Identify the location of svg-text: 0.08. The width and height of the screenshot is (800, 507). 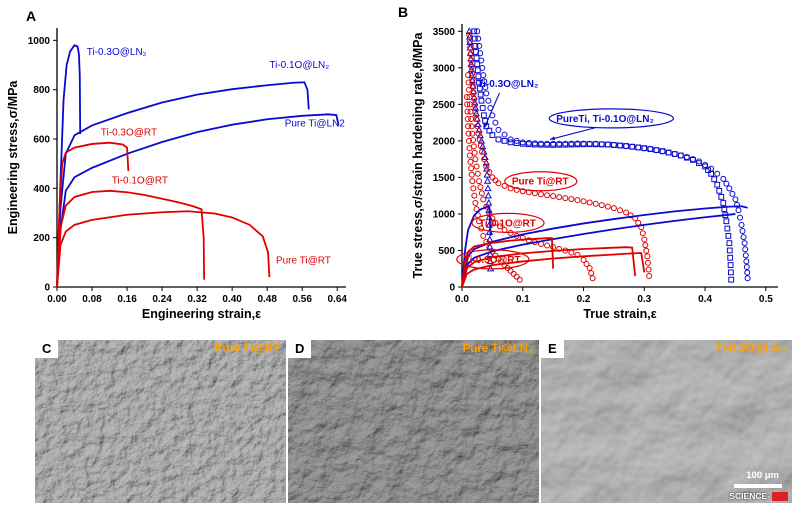
(92, 299).